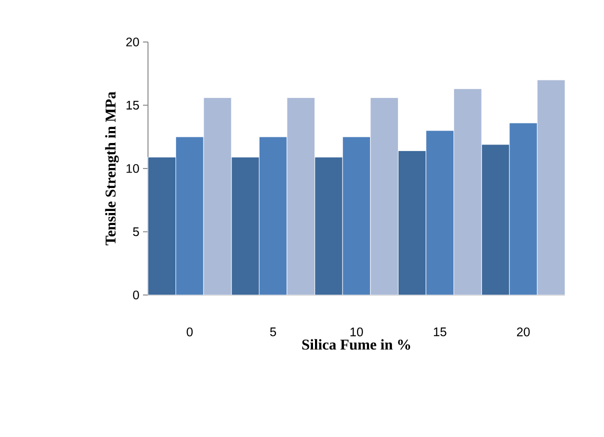 The image size is (604, 437). I want to click on x-tick-label: 0, so click(189, 332).